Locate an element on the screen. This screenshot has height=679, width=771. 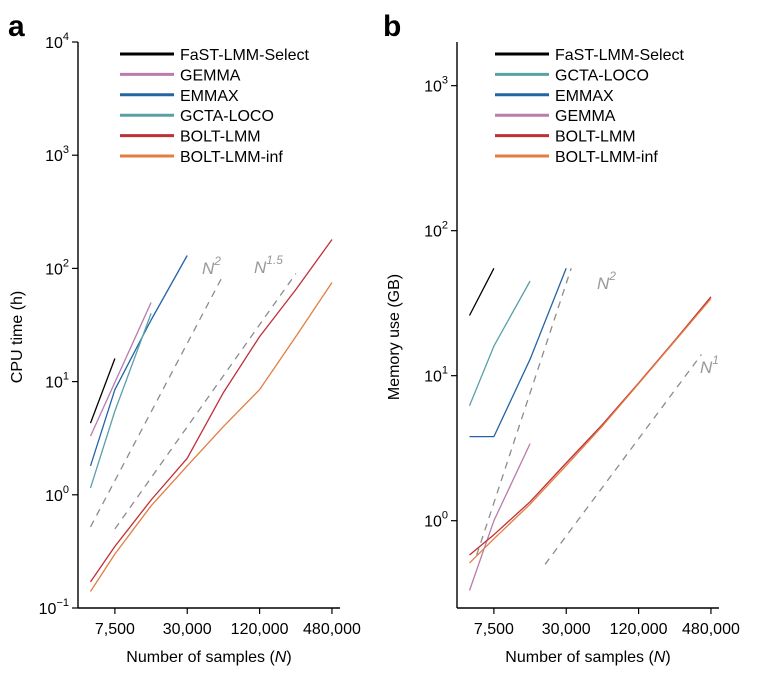
panel-letter-a: a is located at coordinates (16, 26).